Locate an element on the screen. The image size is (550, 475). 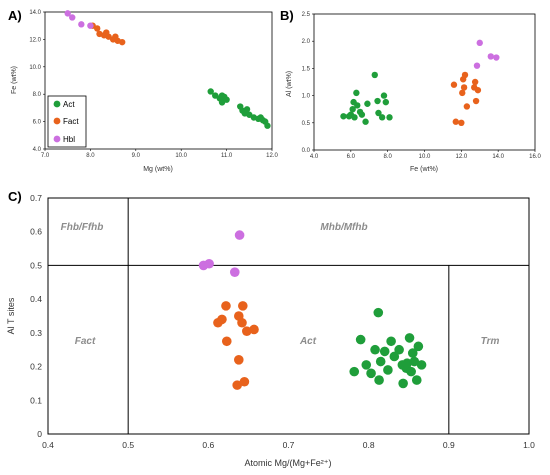
panel-a-ytick-label: 10.0 is located at coordinates (35, 68).